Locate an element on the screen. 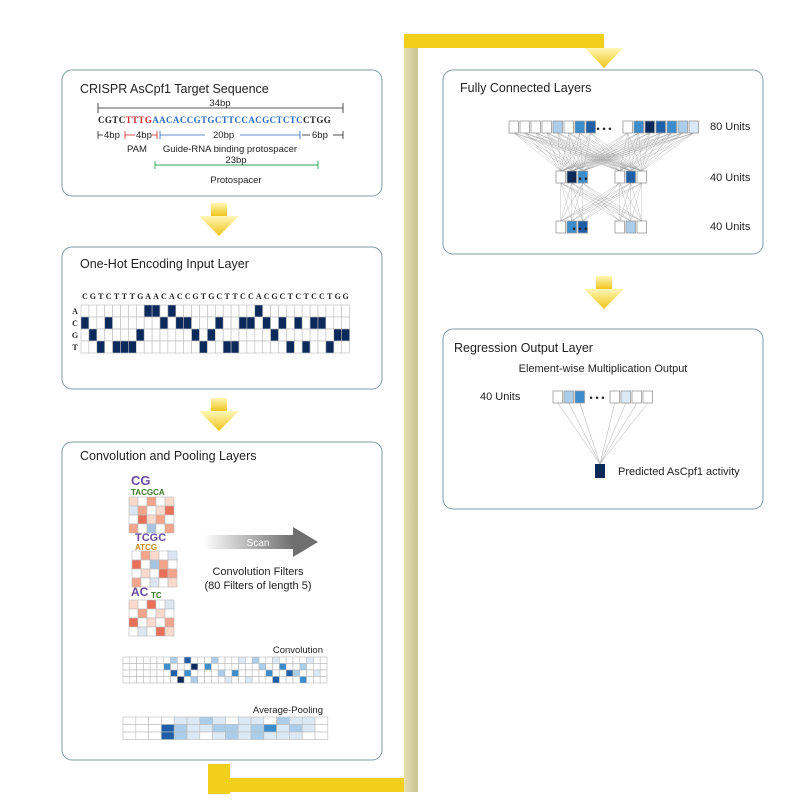 This screenshot has width=787, height=812. pooling-map is located at coordinates (225, 728).